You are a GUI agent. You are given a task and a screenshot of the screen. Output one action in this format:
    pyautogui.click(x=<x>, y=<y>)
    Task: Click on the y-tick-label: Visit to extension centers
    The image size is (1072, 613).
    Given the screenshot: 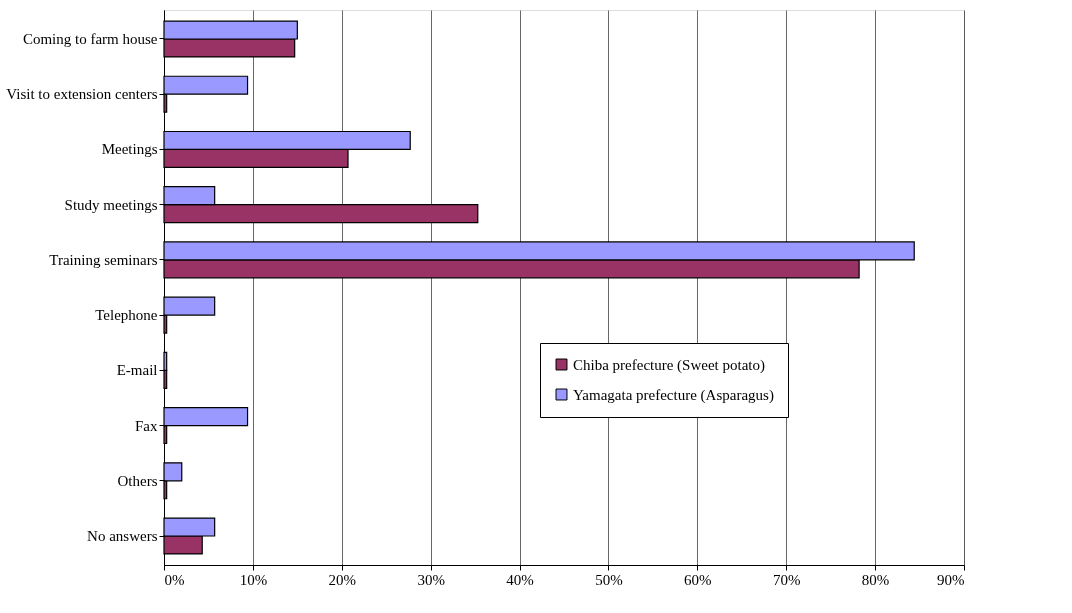 What is the action you would take?
    pyautogui.click(x=82, y=94)
    